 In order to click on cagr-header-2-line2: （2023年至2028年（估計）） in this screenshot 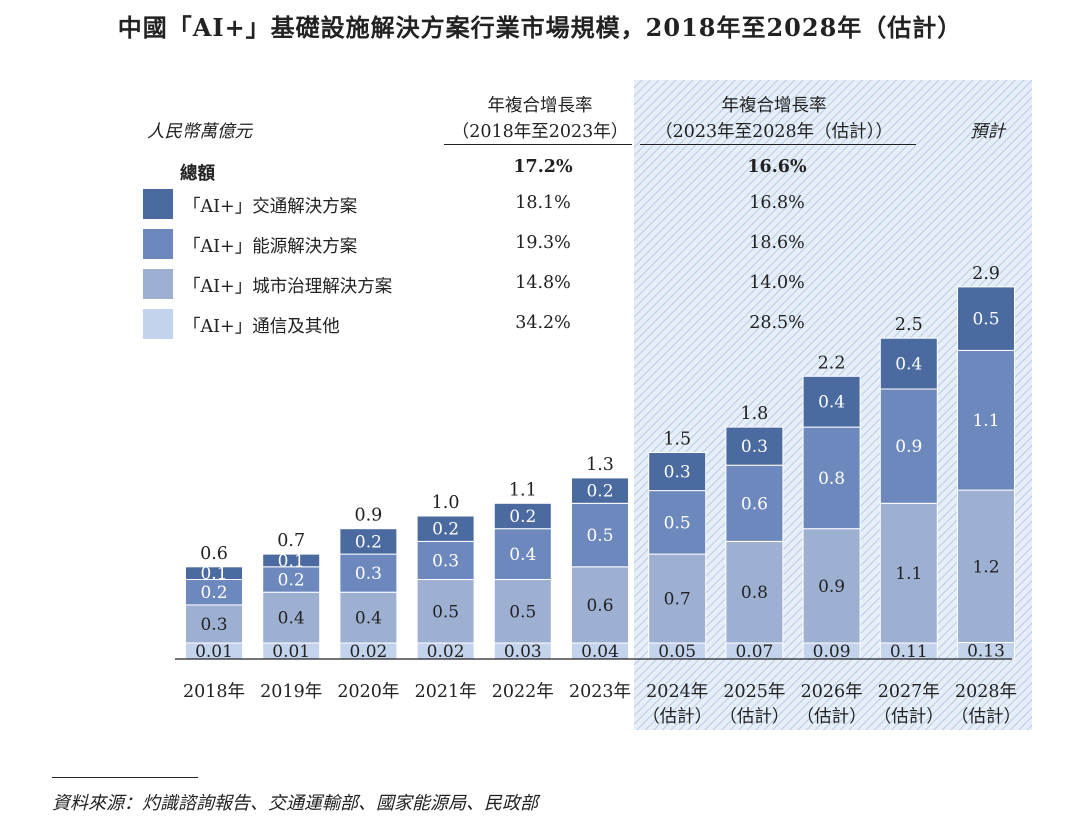, I will do `click(774, 132)`.